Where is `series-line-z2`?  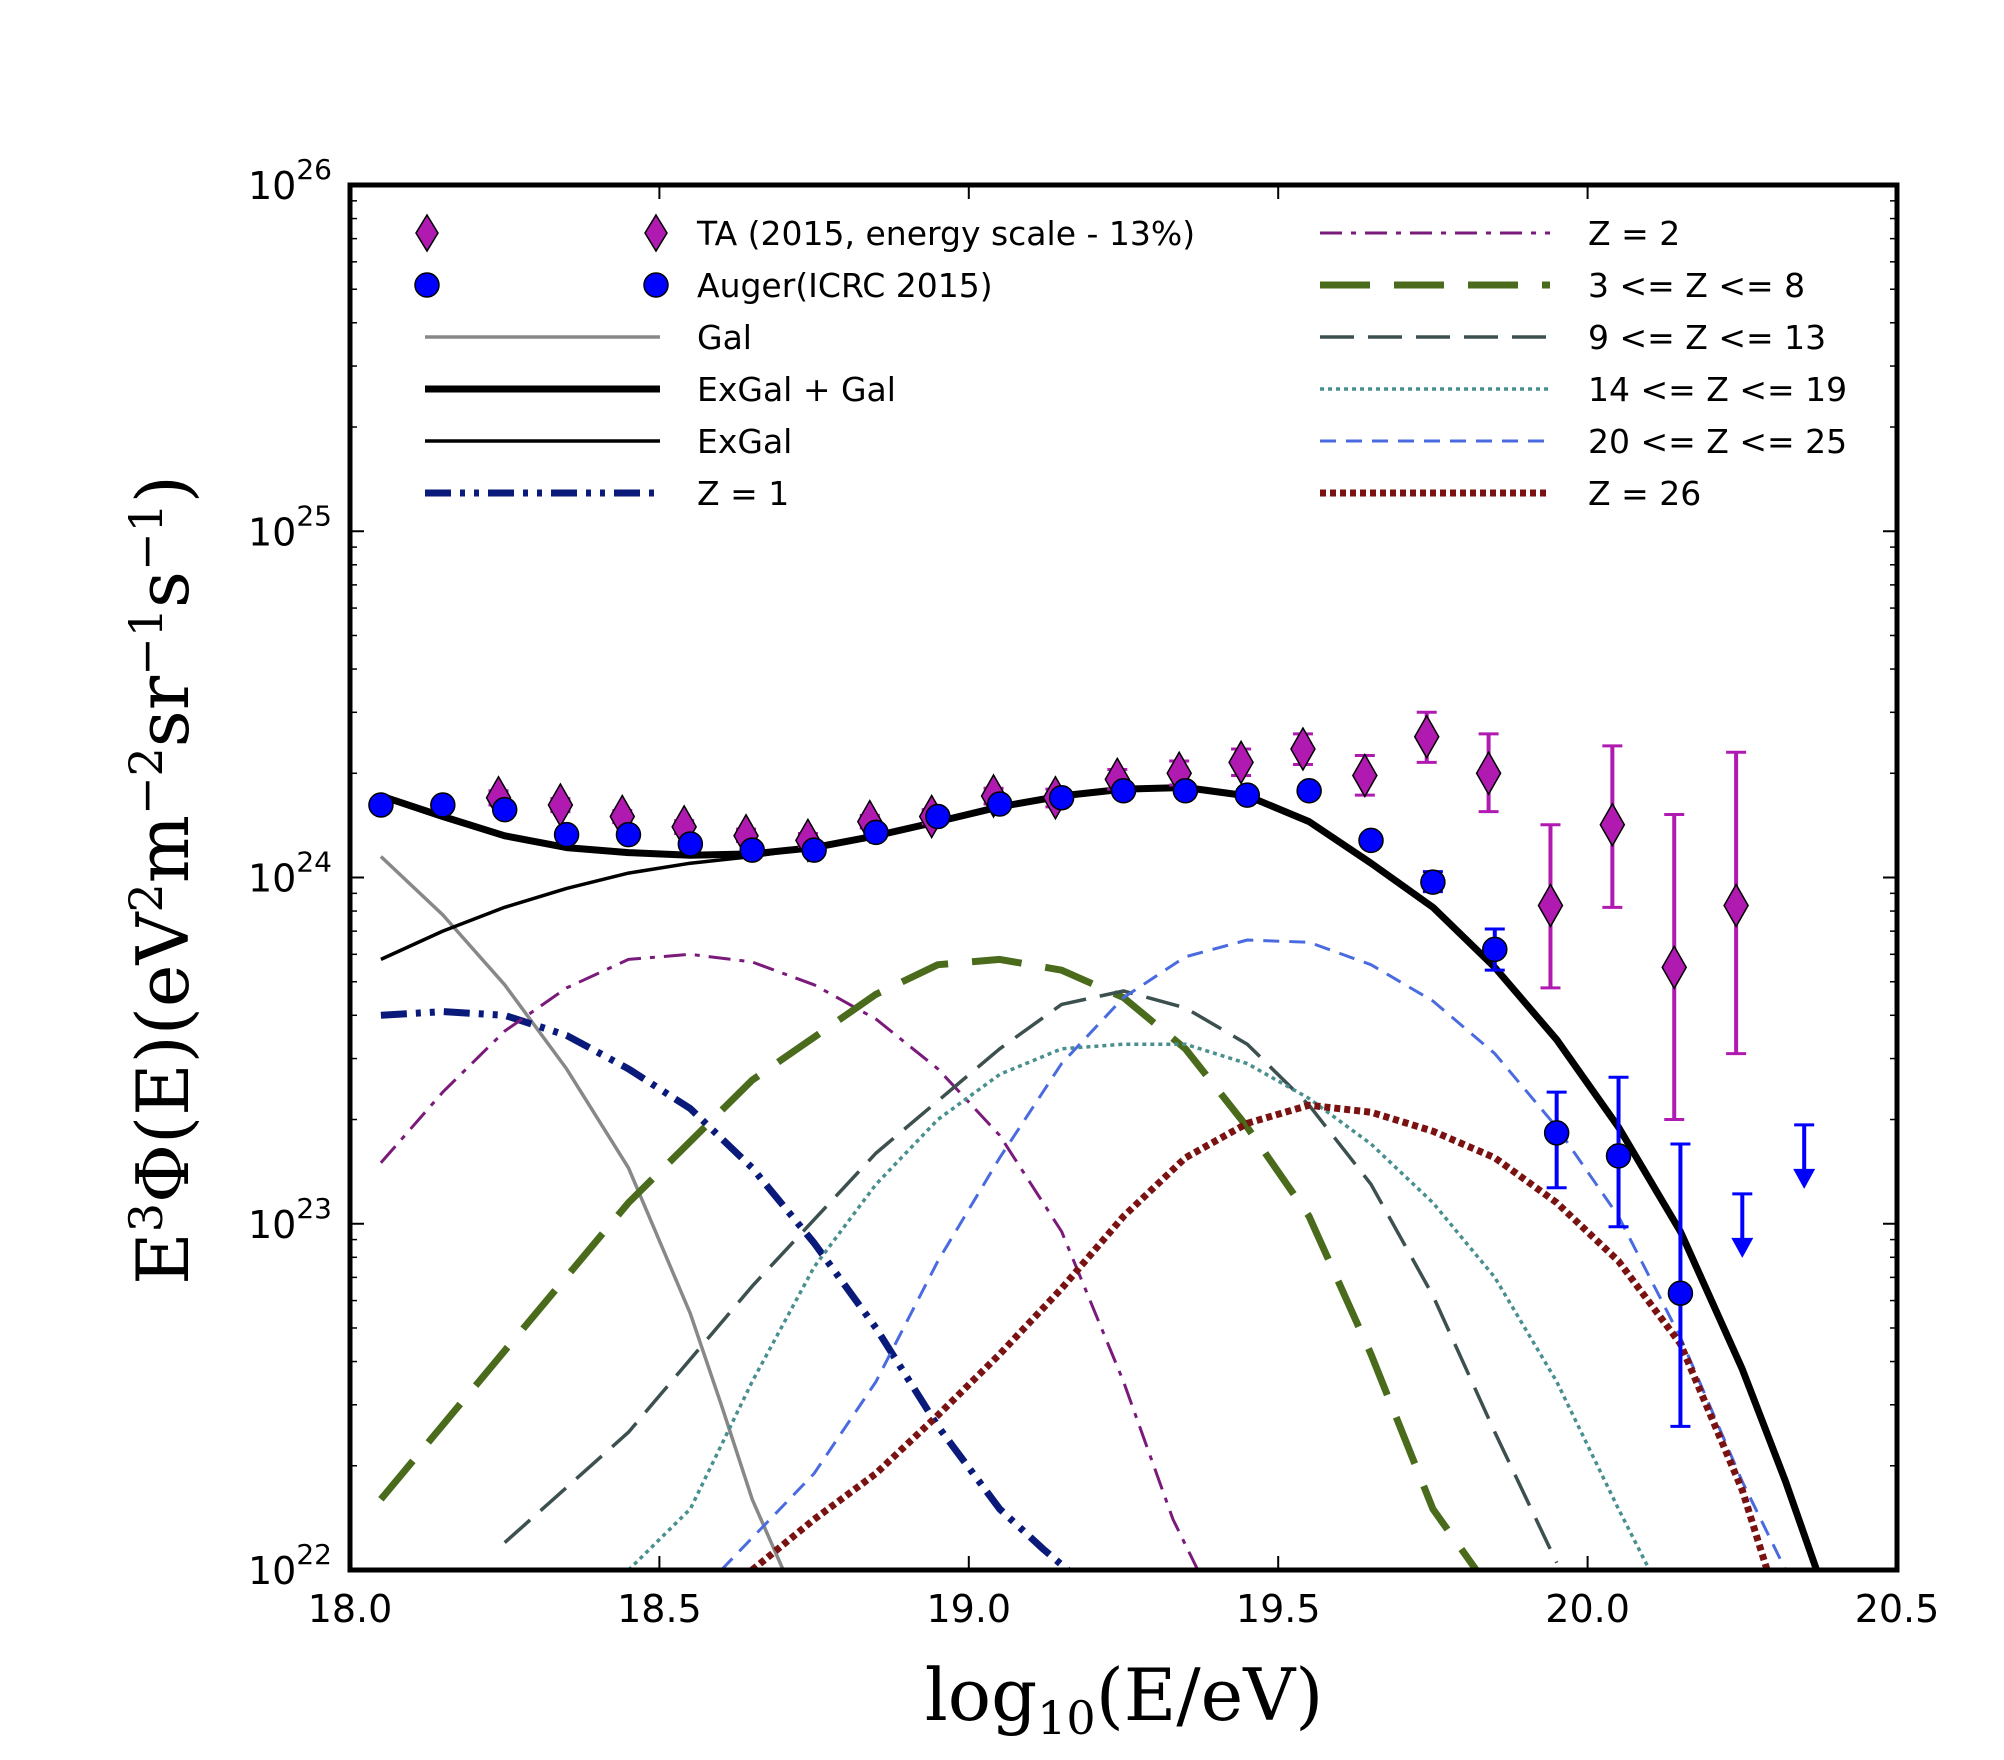 series-line-z2 is located at coordinates (789, 1261).